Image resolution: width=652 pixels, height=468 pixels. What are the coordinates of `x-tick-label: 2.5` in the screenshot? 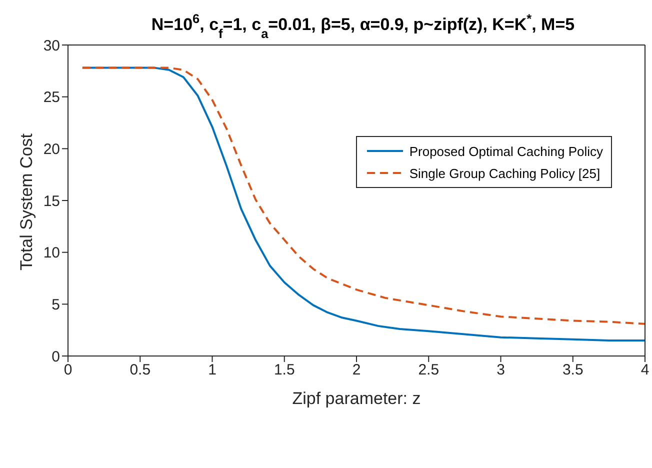 It's located at (429, 370).